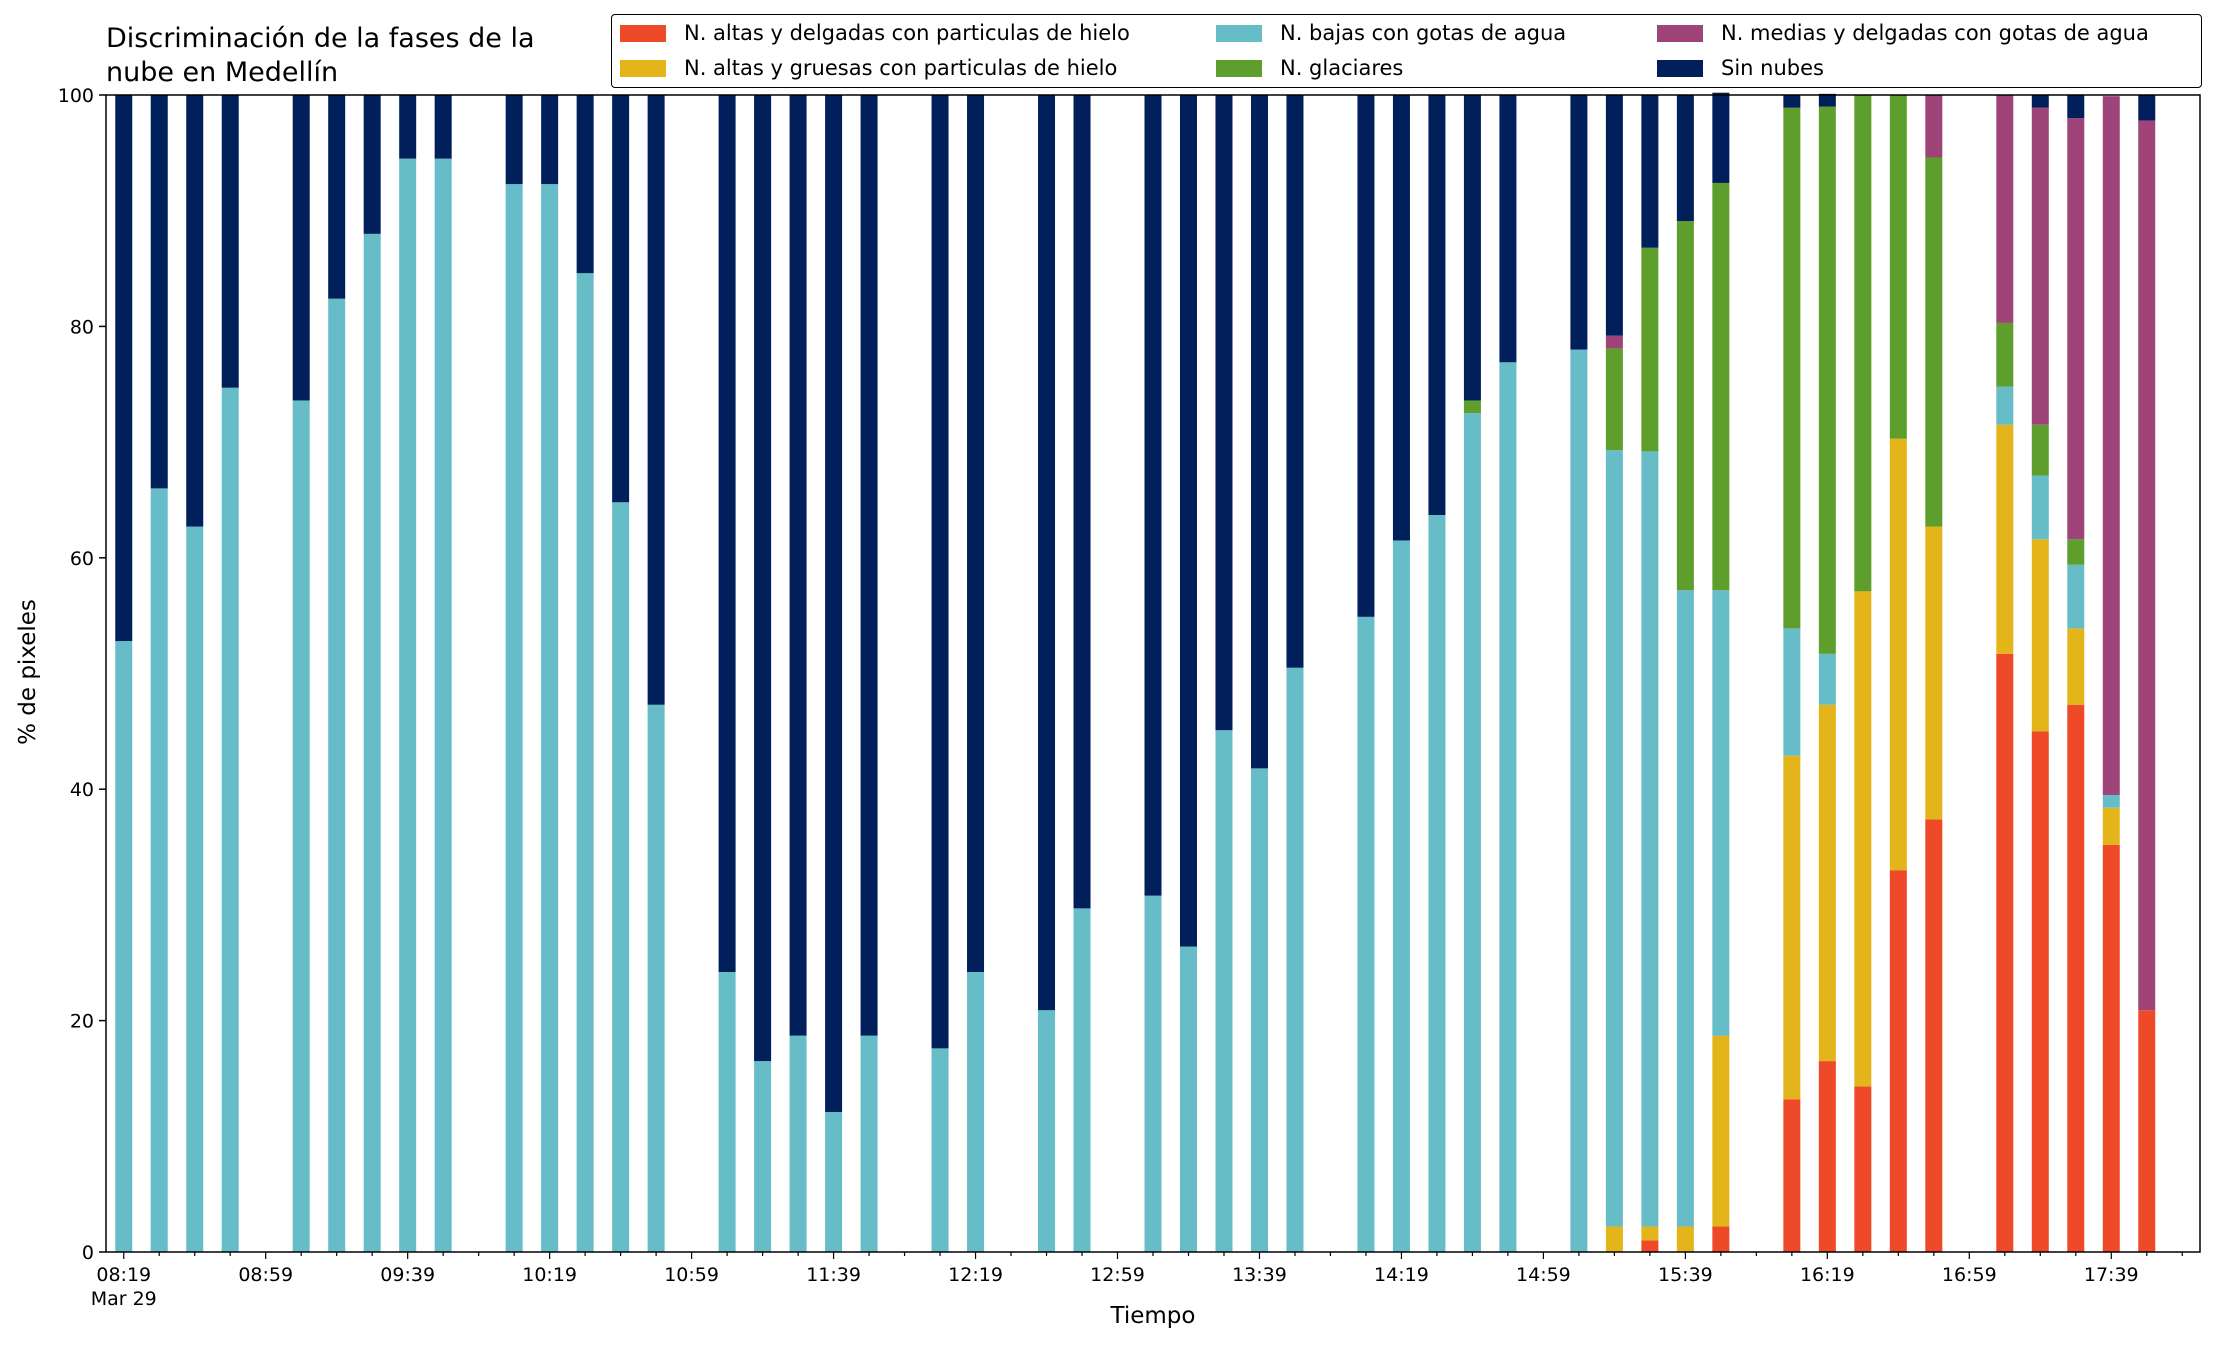 The width and height of the screenshot is (2216, 1355). What do you see at coordinates (82, 559) in the screenshot?
I see `y-tick-label: 60` at bounding box center [82, 559].